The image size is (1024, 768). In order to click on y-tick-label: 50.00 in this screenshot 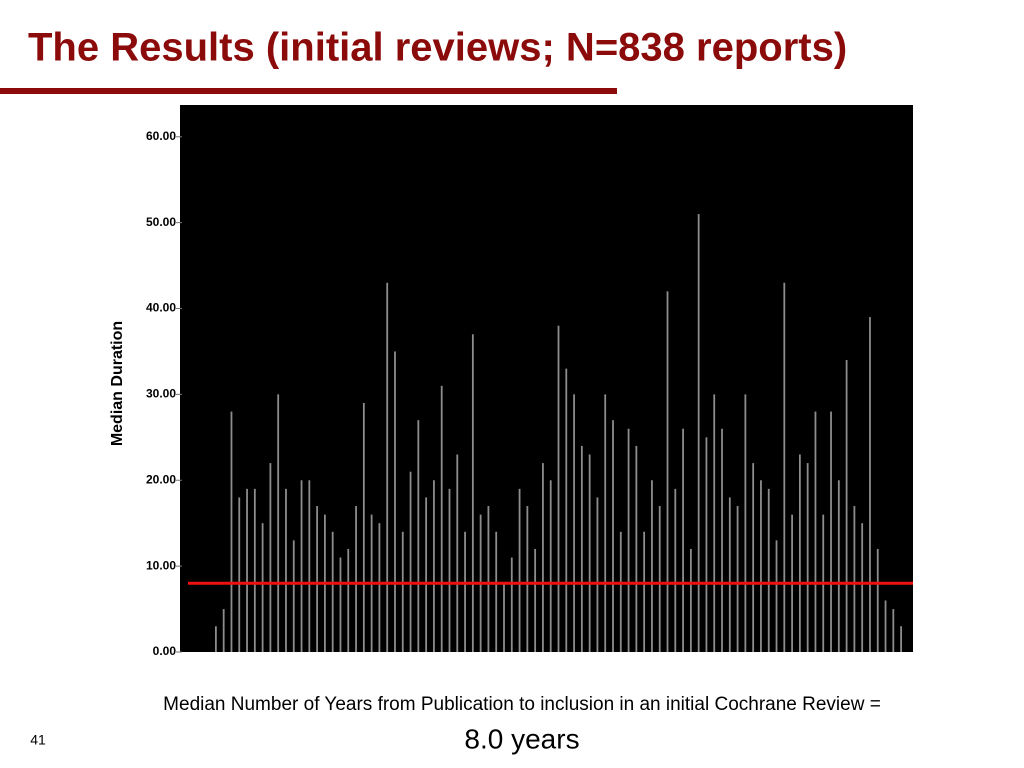, I will do `click(161, 222)`.